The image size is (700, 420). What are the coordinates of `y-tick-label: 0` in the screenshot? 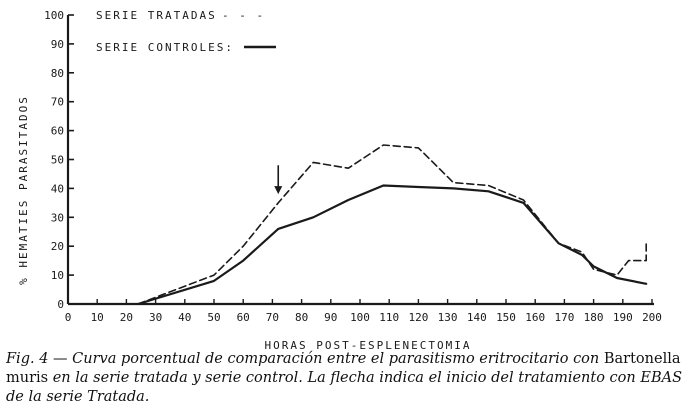 It's located at (60, 304).